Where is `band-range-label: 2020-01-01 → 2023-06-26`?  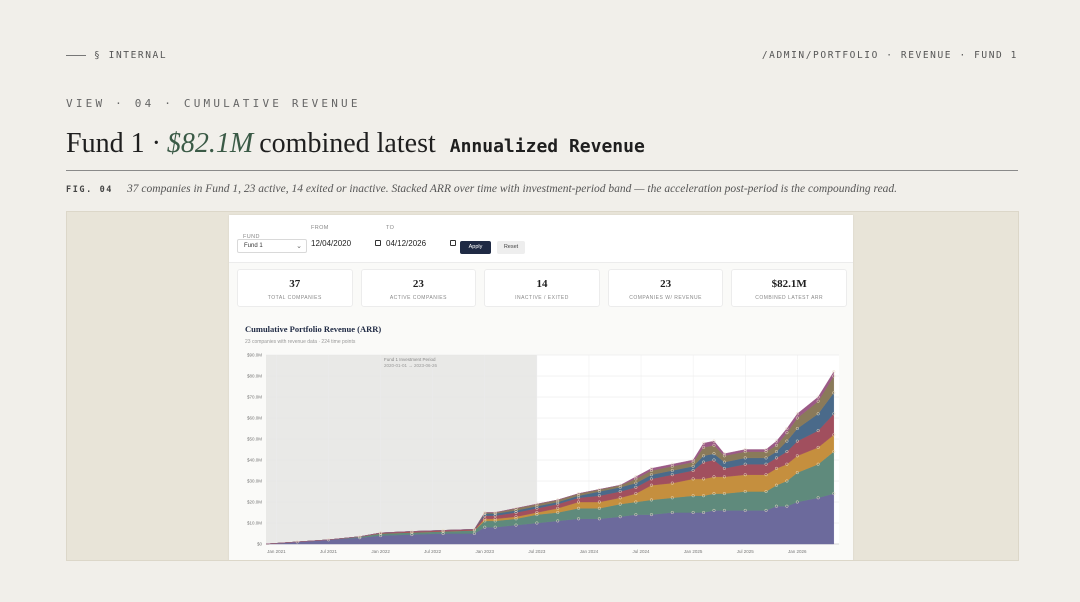 band-range-label: 2020-01-01 → 2023-06-26 is located at coordinates (411, 365).